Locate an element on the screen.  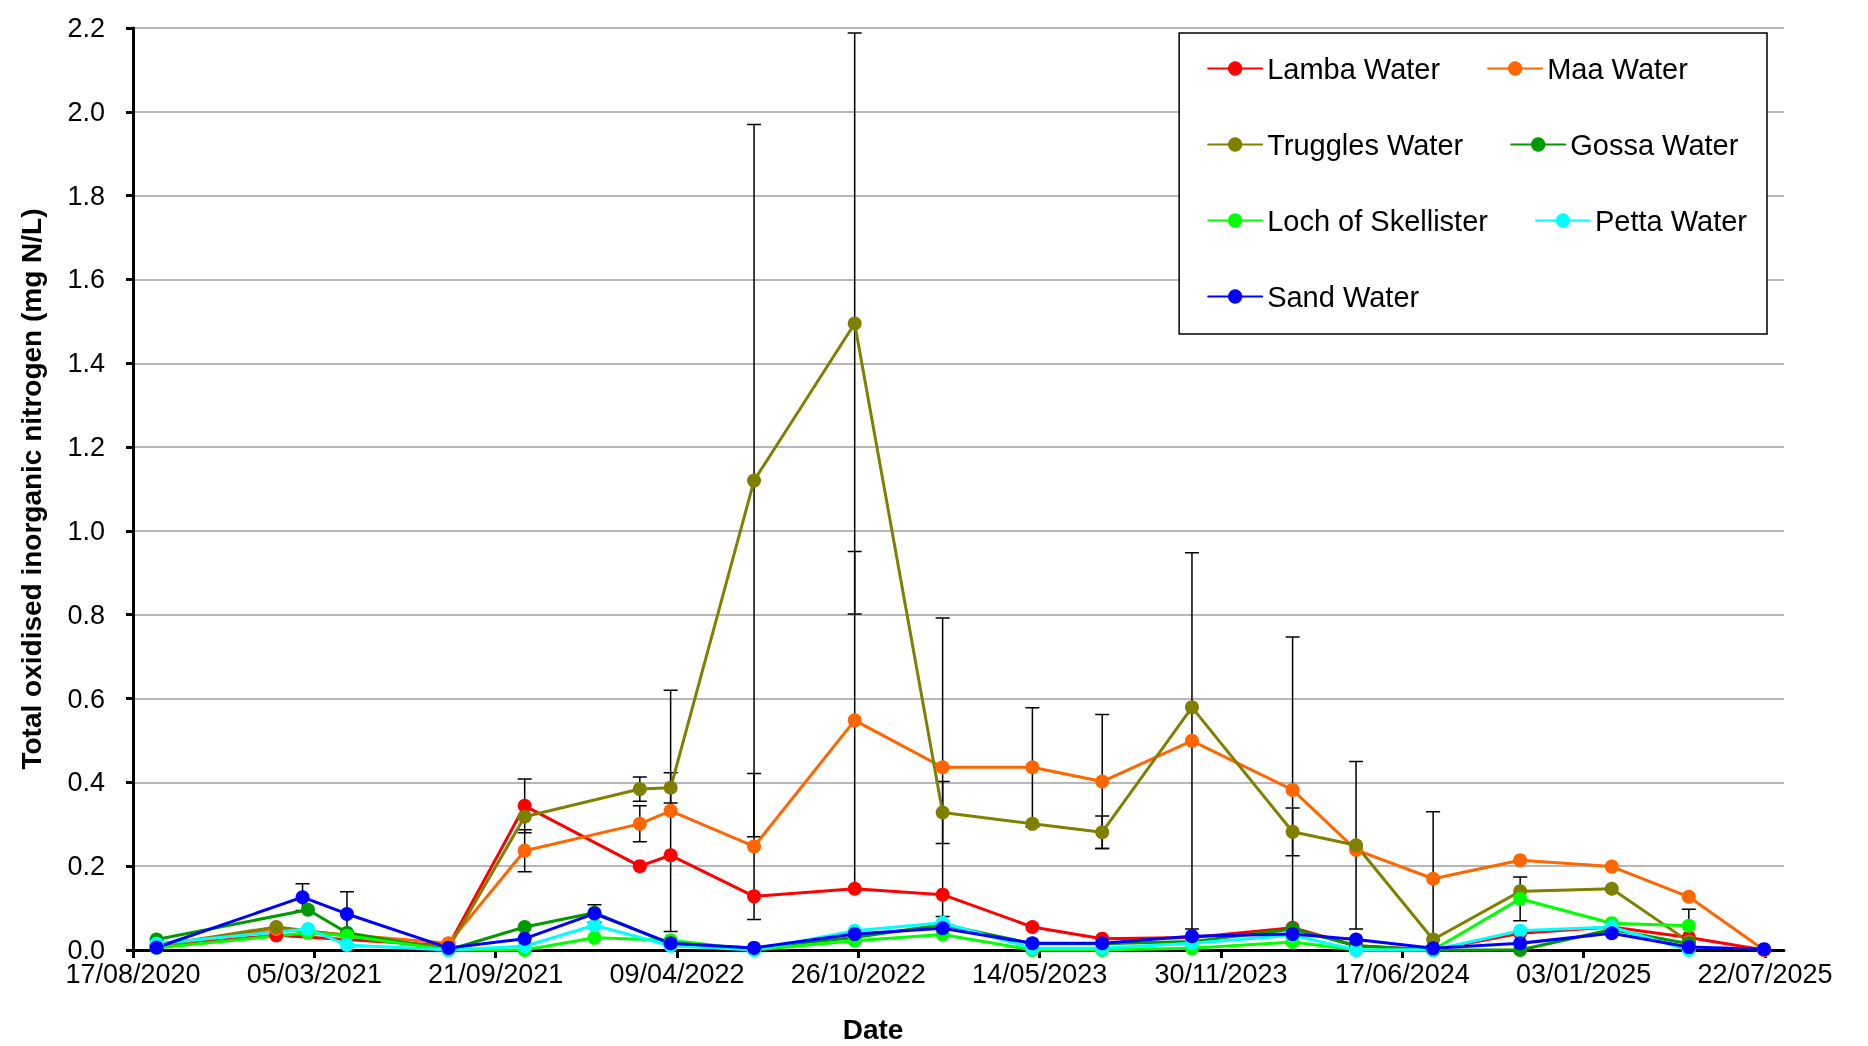
x-tick-label: 30/11/2023 is located at coordinates (1221, 973).